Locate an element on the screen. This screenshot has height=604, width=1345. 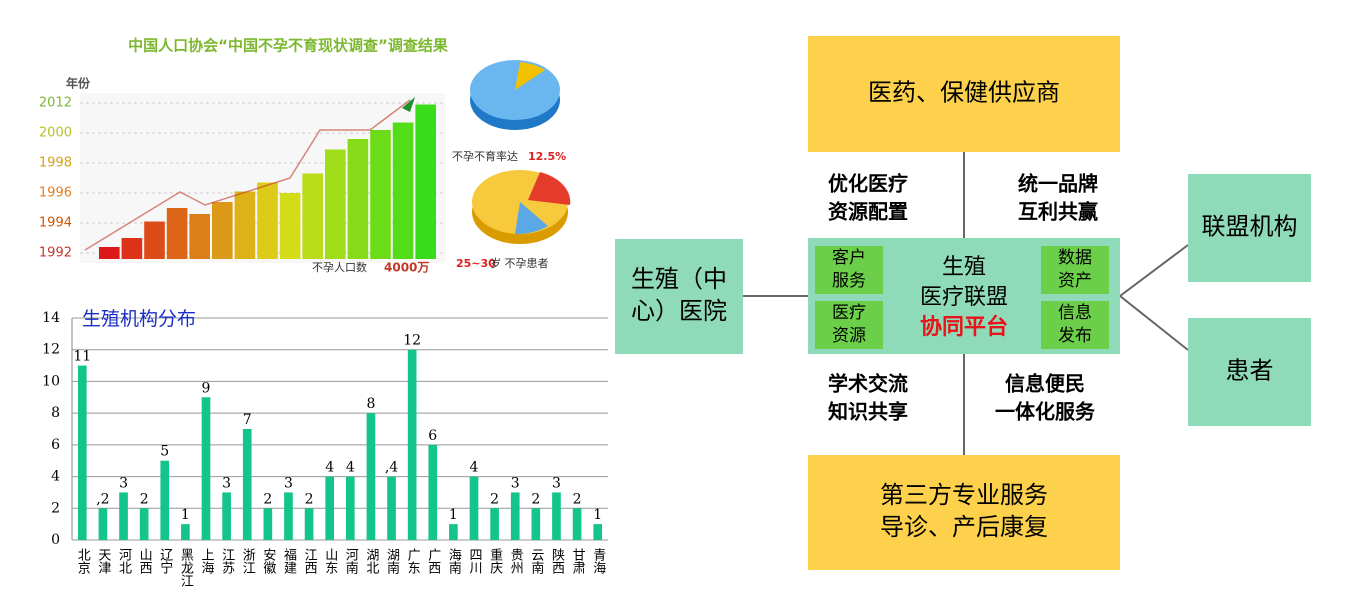
module-box-text: 医疗 is located at coordinates (849, 313).